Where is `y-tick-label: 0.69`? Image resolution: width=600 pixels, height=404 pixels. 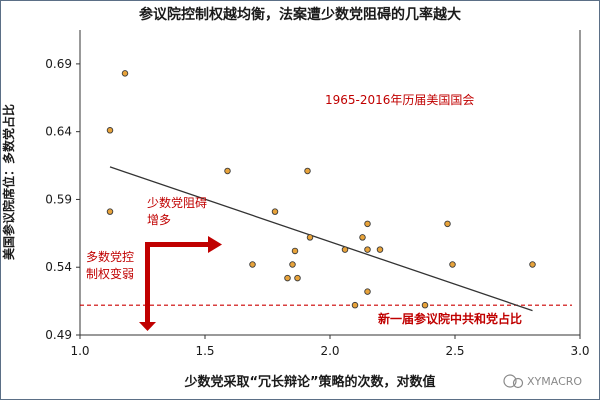
y-tick-label: 0.69 is located at coordinates (58, 64).